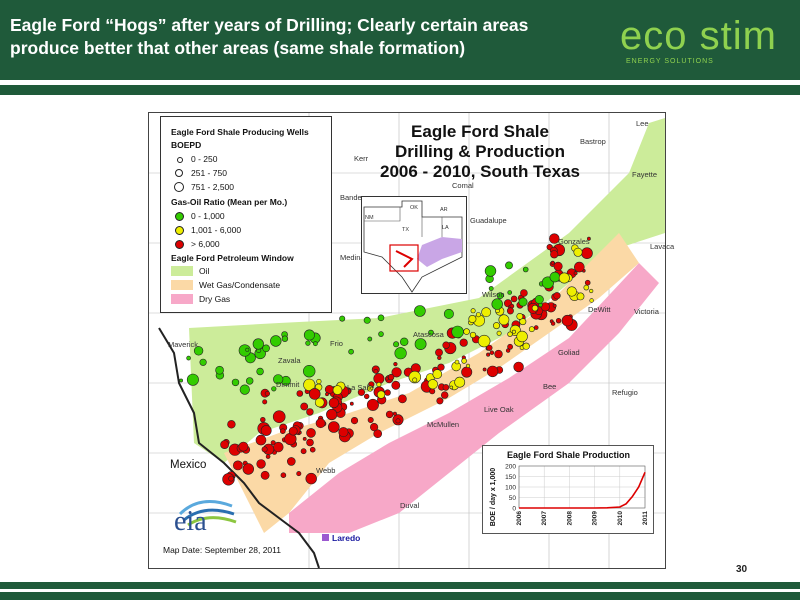 This screenshot has width=800, height=600. I want to click on map-title-line-3: 2006 - 2010, South Texas, so click(479, 171).